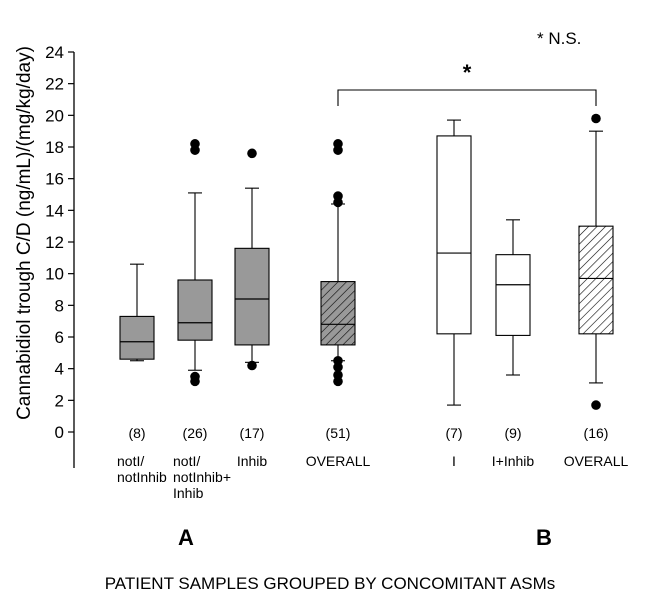  I want to click on y-tick-label: 0, so click(59, 432).